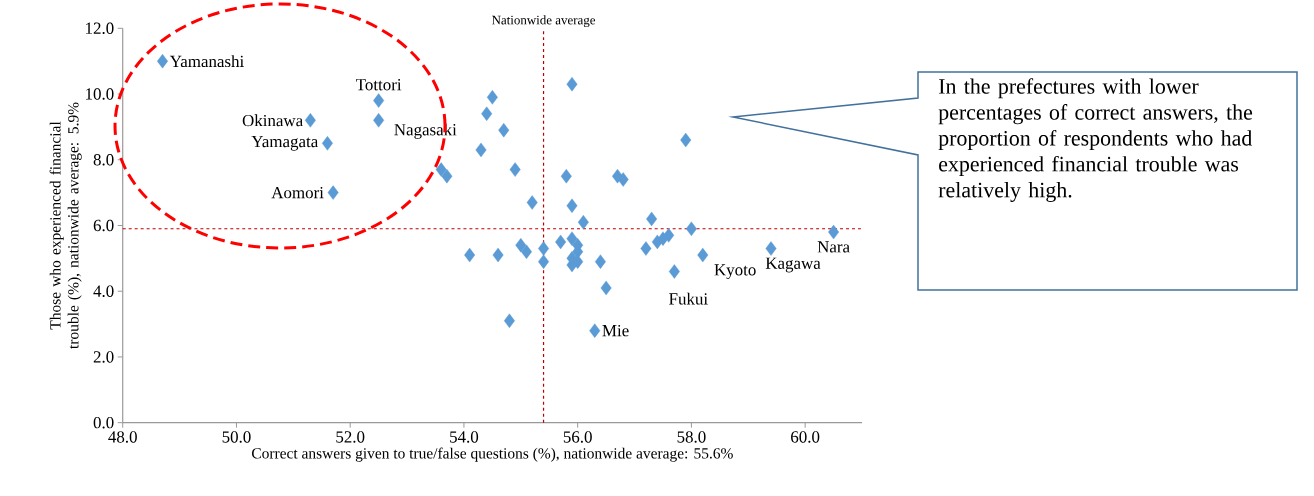 This screenshot has height=496, width=1314. I want to click on annotation: Fukui, so click(688, 298).